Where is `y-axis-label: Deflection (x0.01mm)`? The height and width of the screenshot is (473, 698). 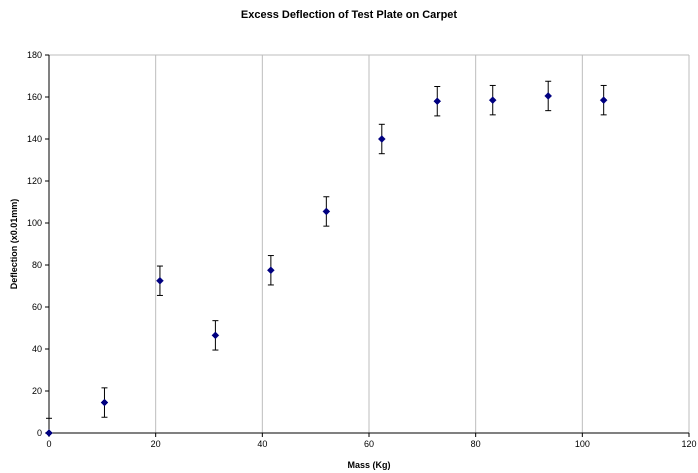
y-axis-label: Deflection (x0.01mm) is located at coordinates (14, 244).